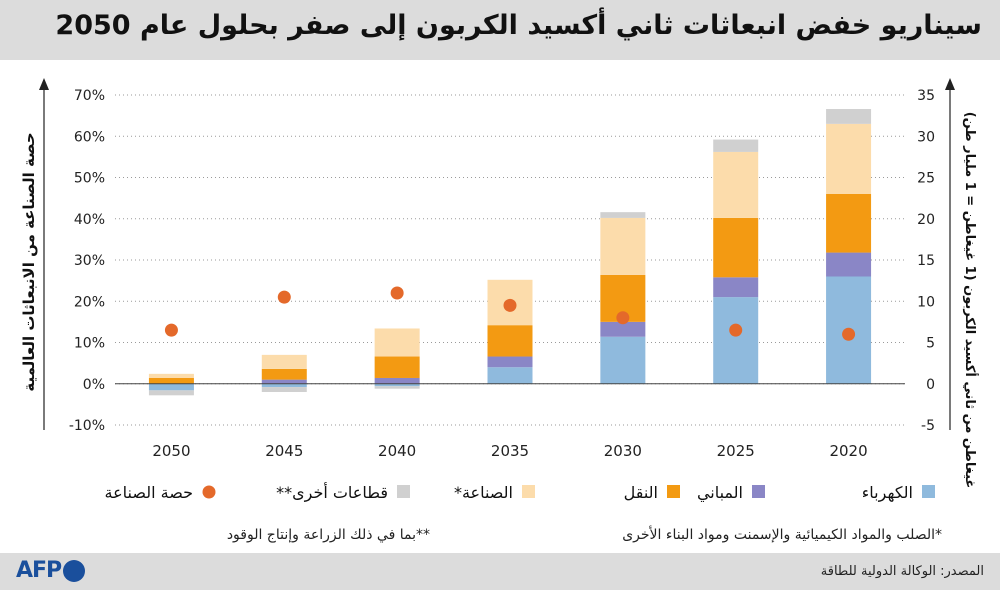  I want to click on legend-label: المباني, so click(720, 493).